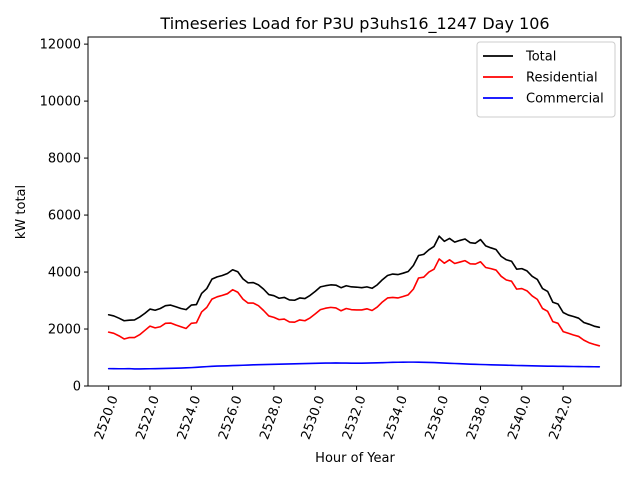 This screenshot has width=640, height=480. What do you see at coordinates (562, 418) in the screenshot?
I see `x-tick-label: 2542.0` at bounding box center [562, 418].